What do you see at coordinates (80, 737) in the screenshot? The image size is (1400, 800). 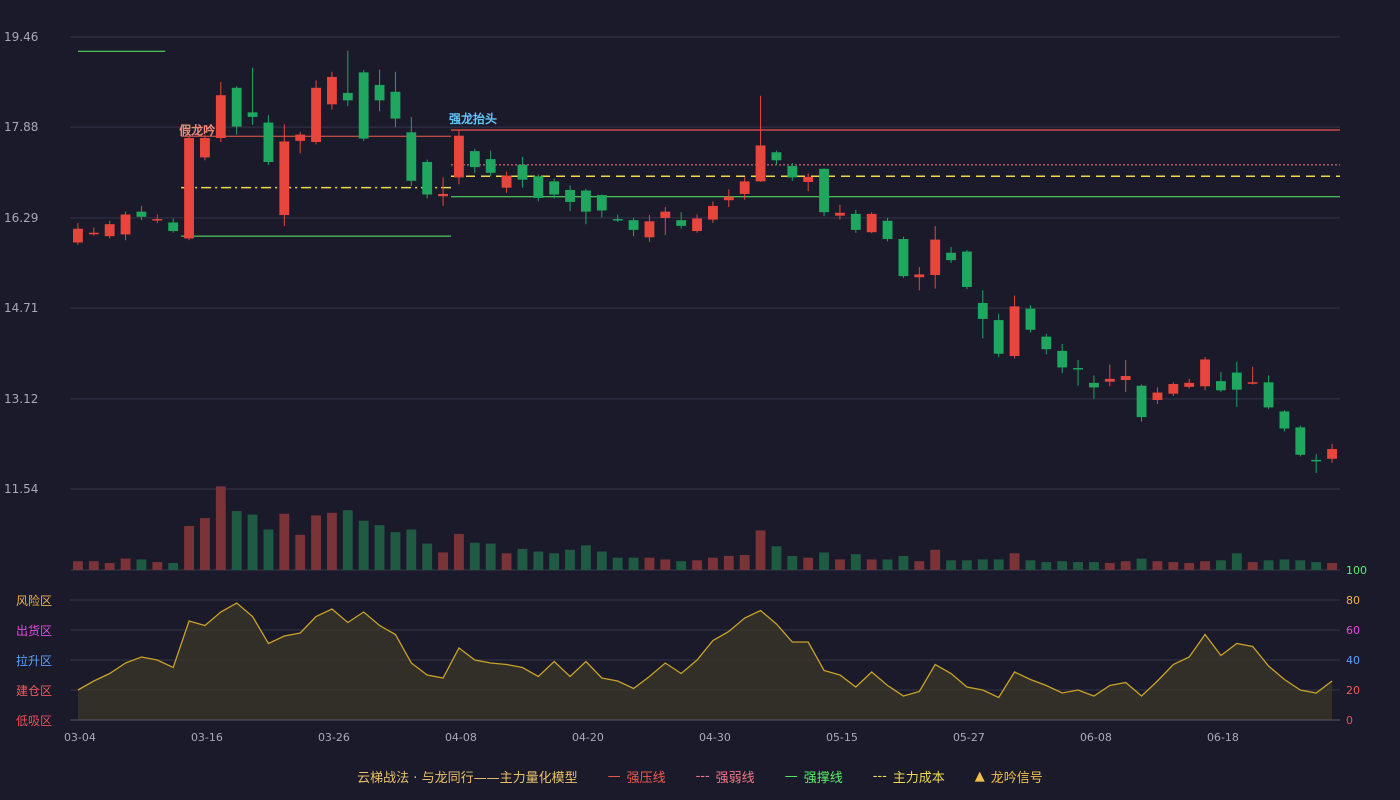 I see `date-tick-label: 03-04` at bounding box center [80, 737].